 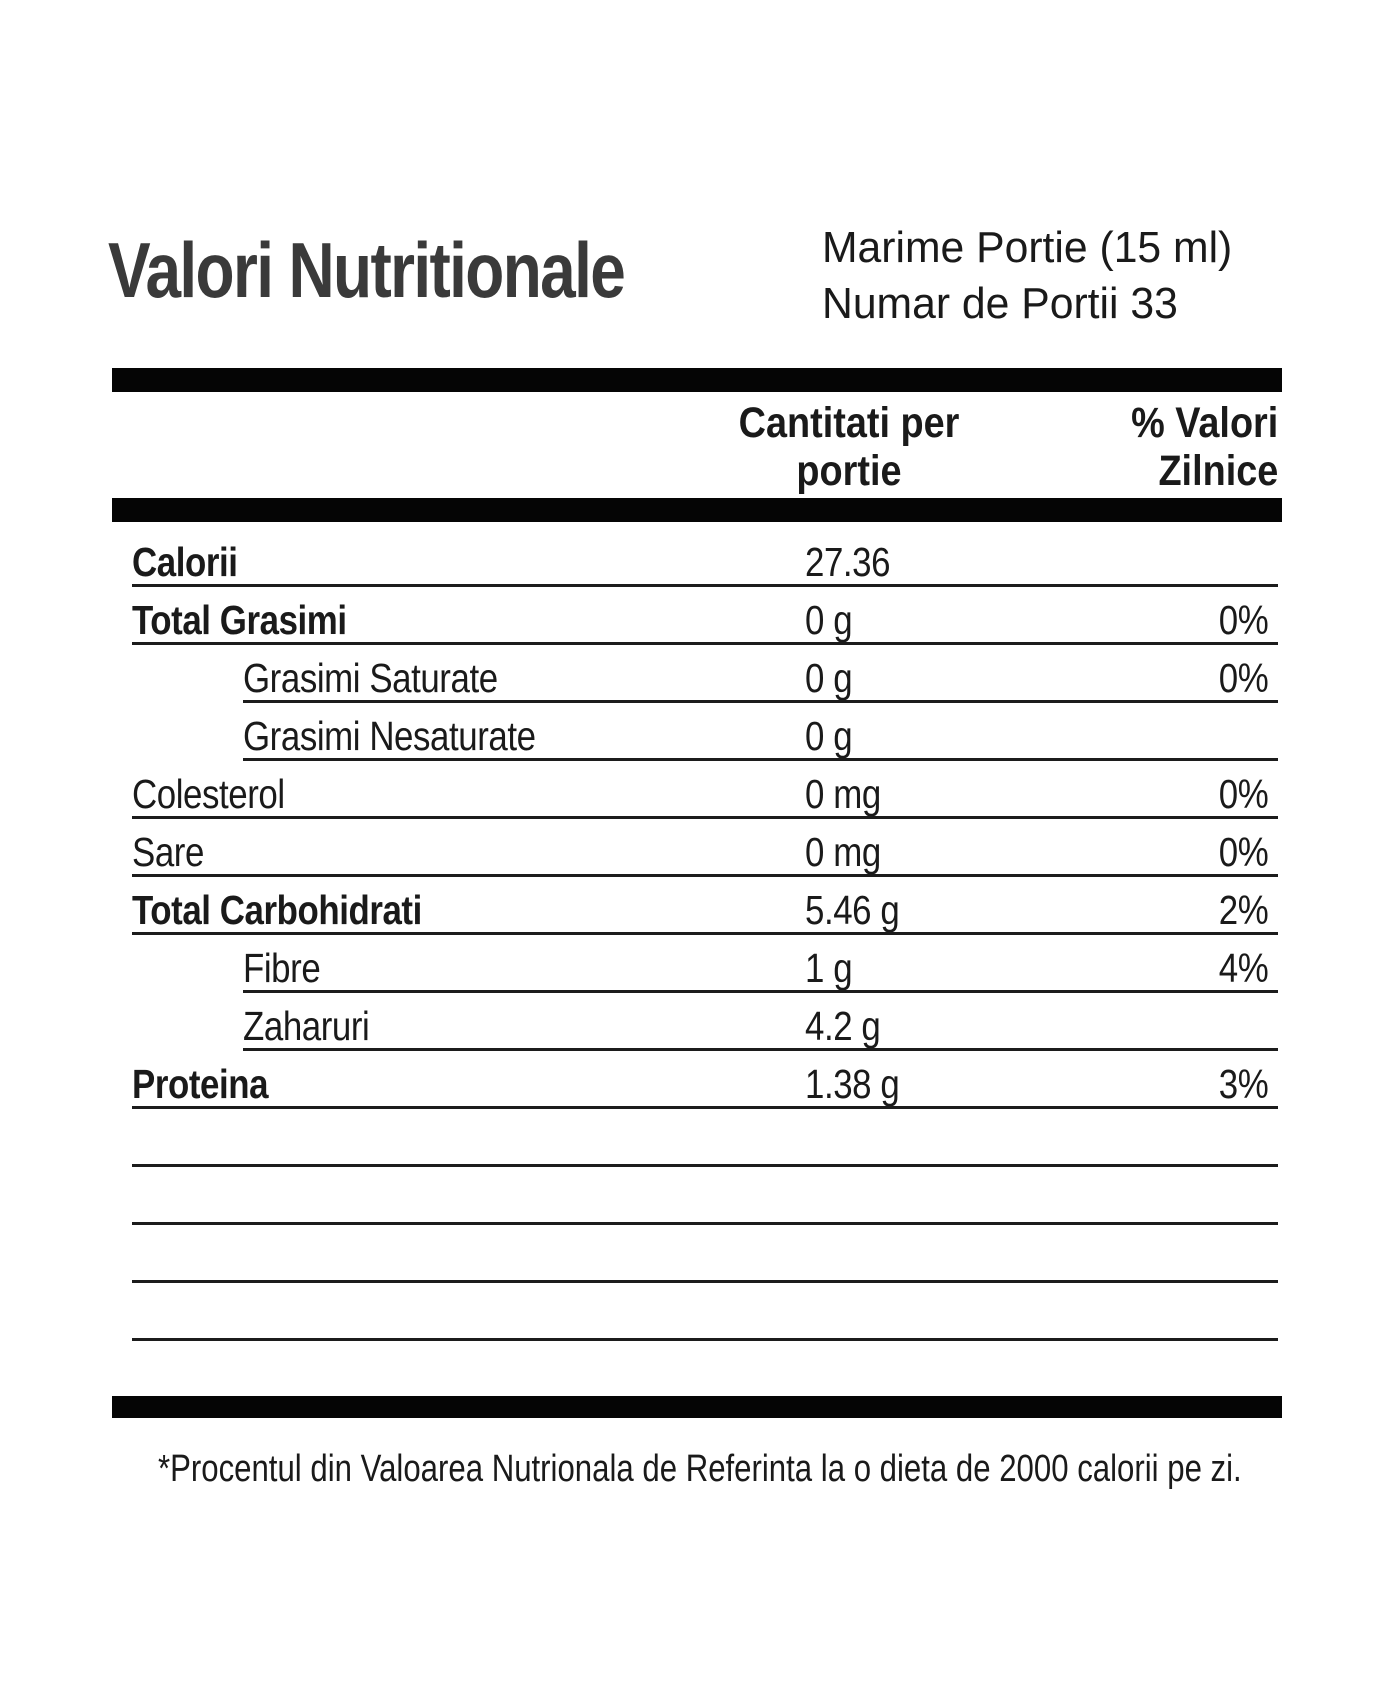 I want to click on column-header-amount-per-serving: Cantitati per portie, so click(x=849, y=447).